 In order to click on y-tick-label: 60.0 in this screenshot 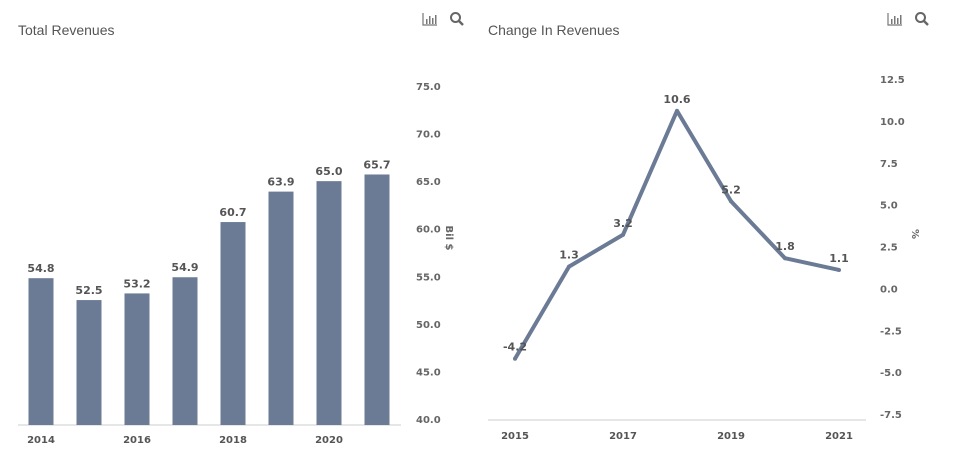, I will do `click(428, 230)`.